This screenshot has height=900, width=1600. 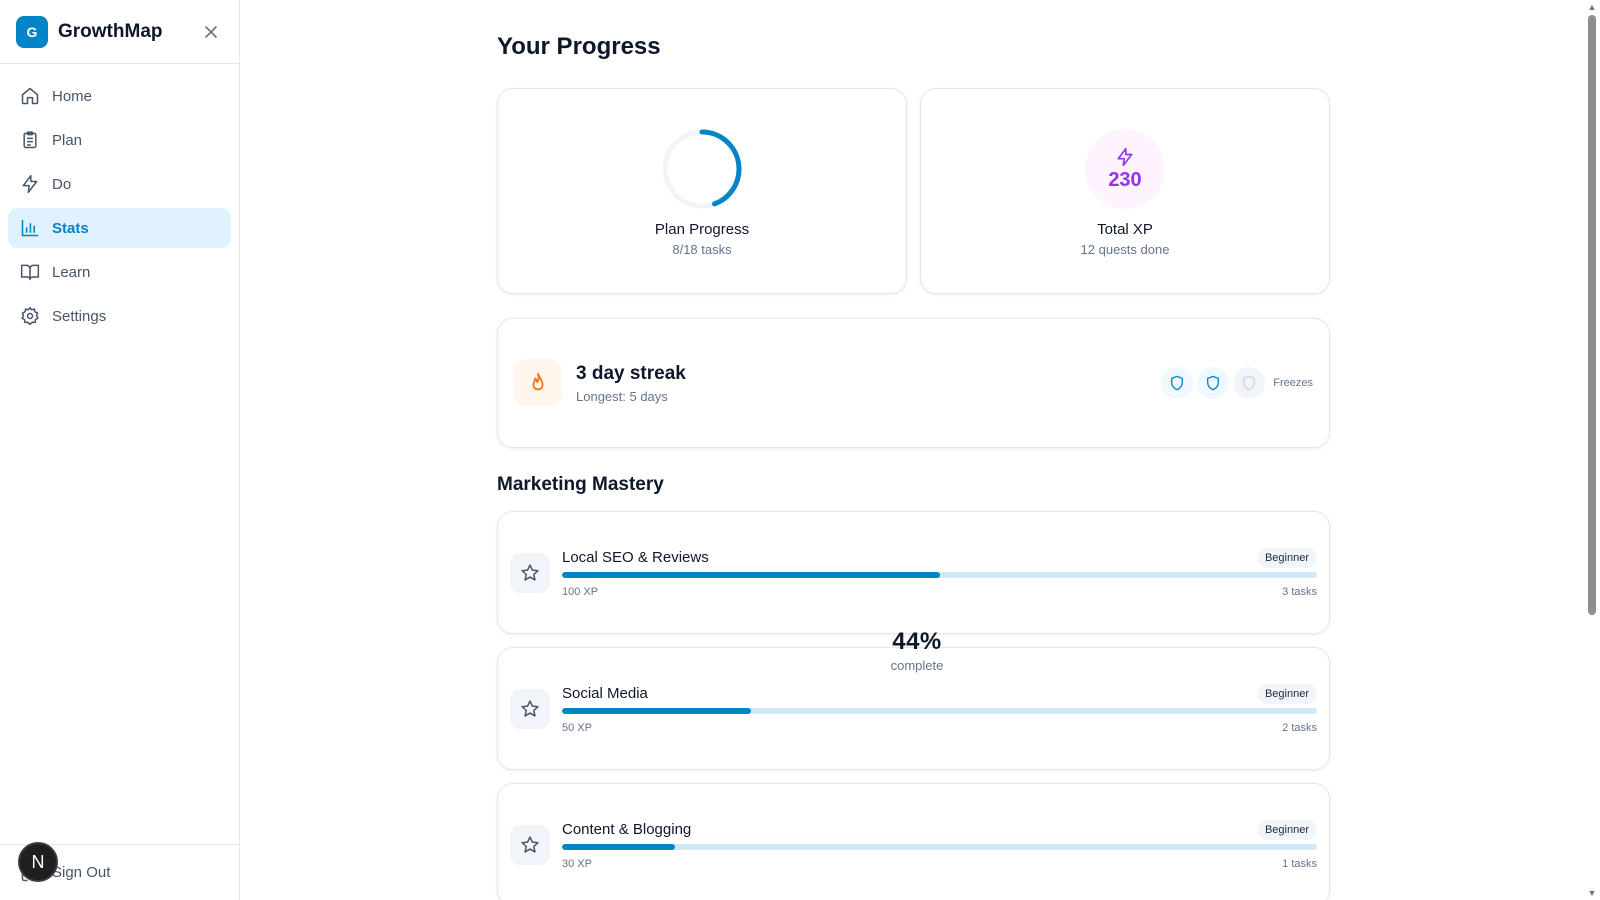 I want to click on skill-top: Social Media Beginner, so click(x=939, y=693).